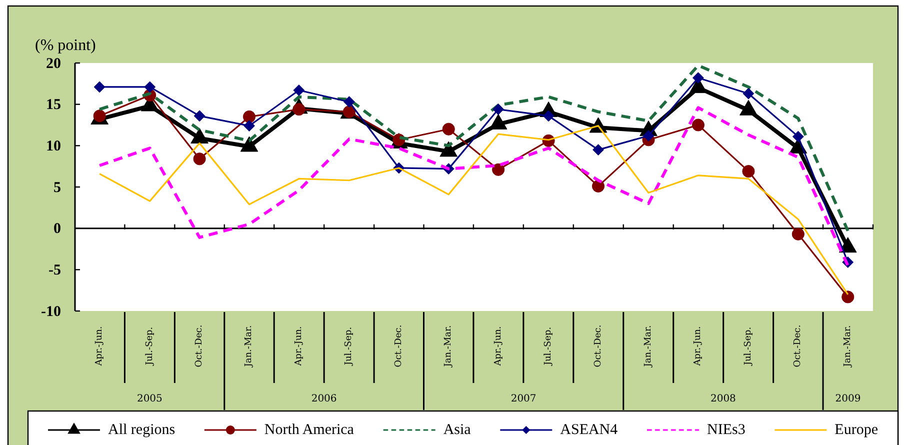 The width and height of the screenshot is (906, 445). What do you see at coordinates (726, 430) in the screenshot?
I see `legend-label: NIEs3` at bounding box center [726, 430].